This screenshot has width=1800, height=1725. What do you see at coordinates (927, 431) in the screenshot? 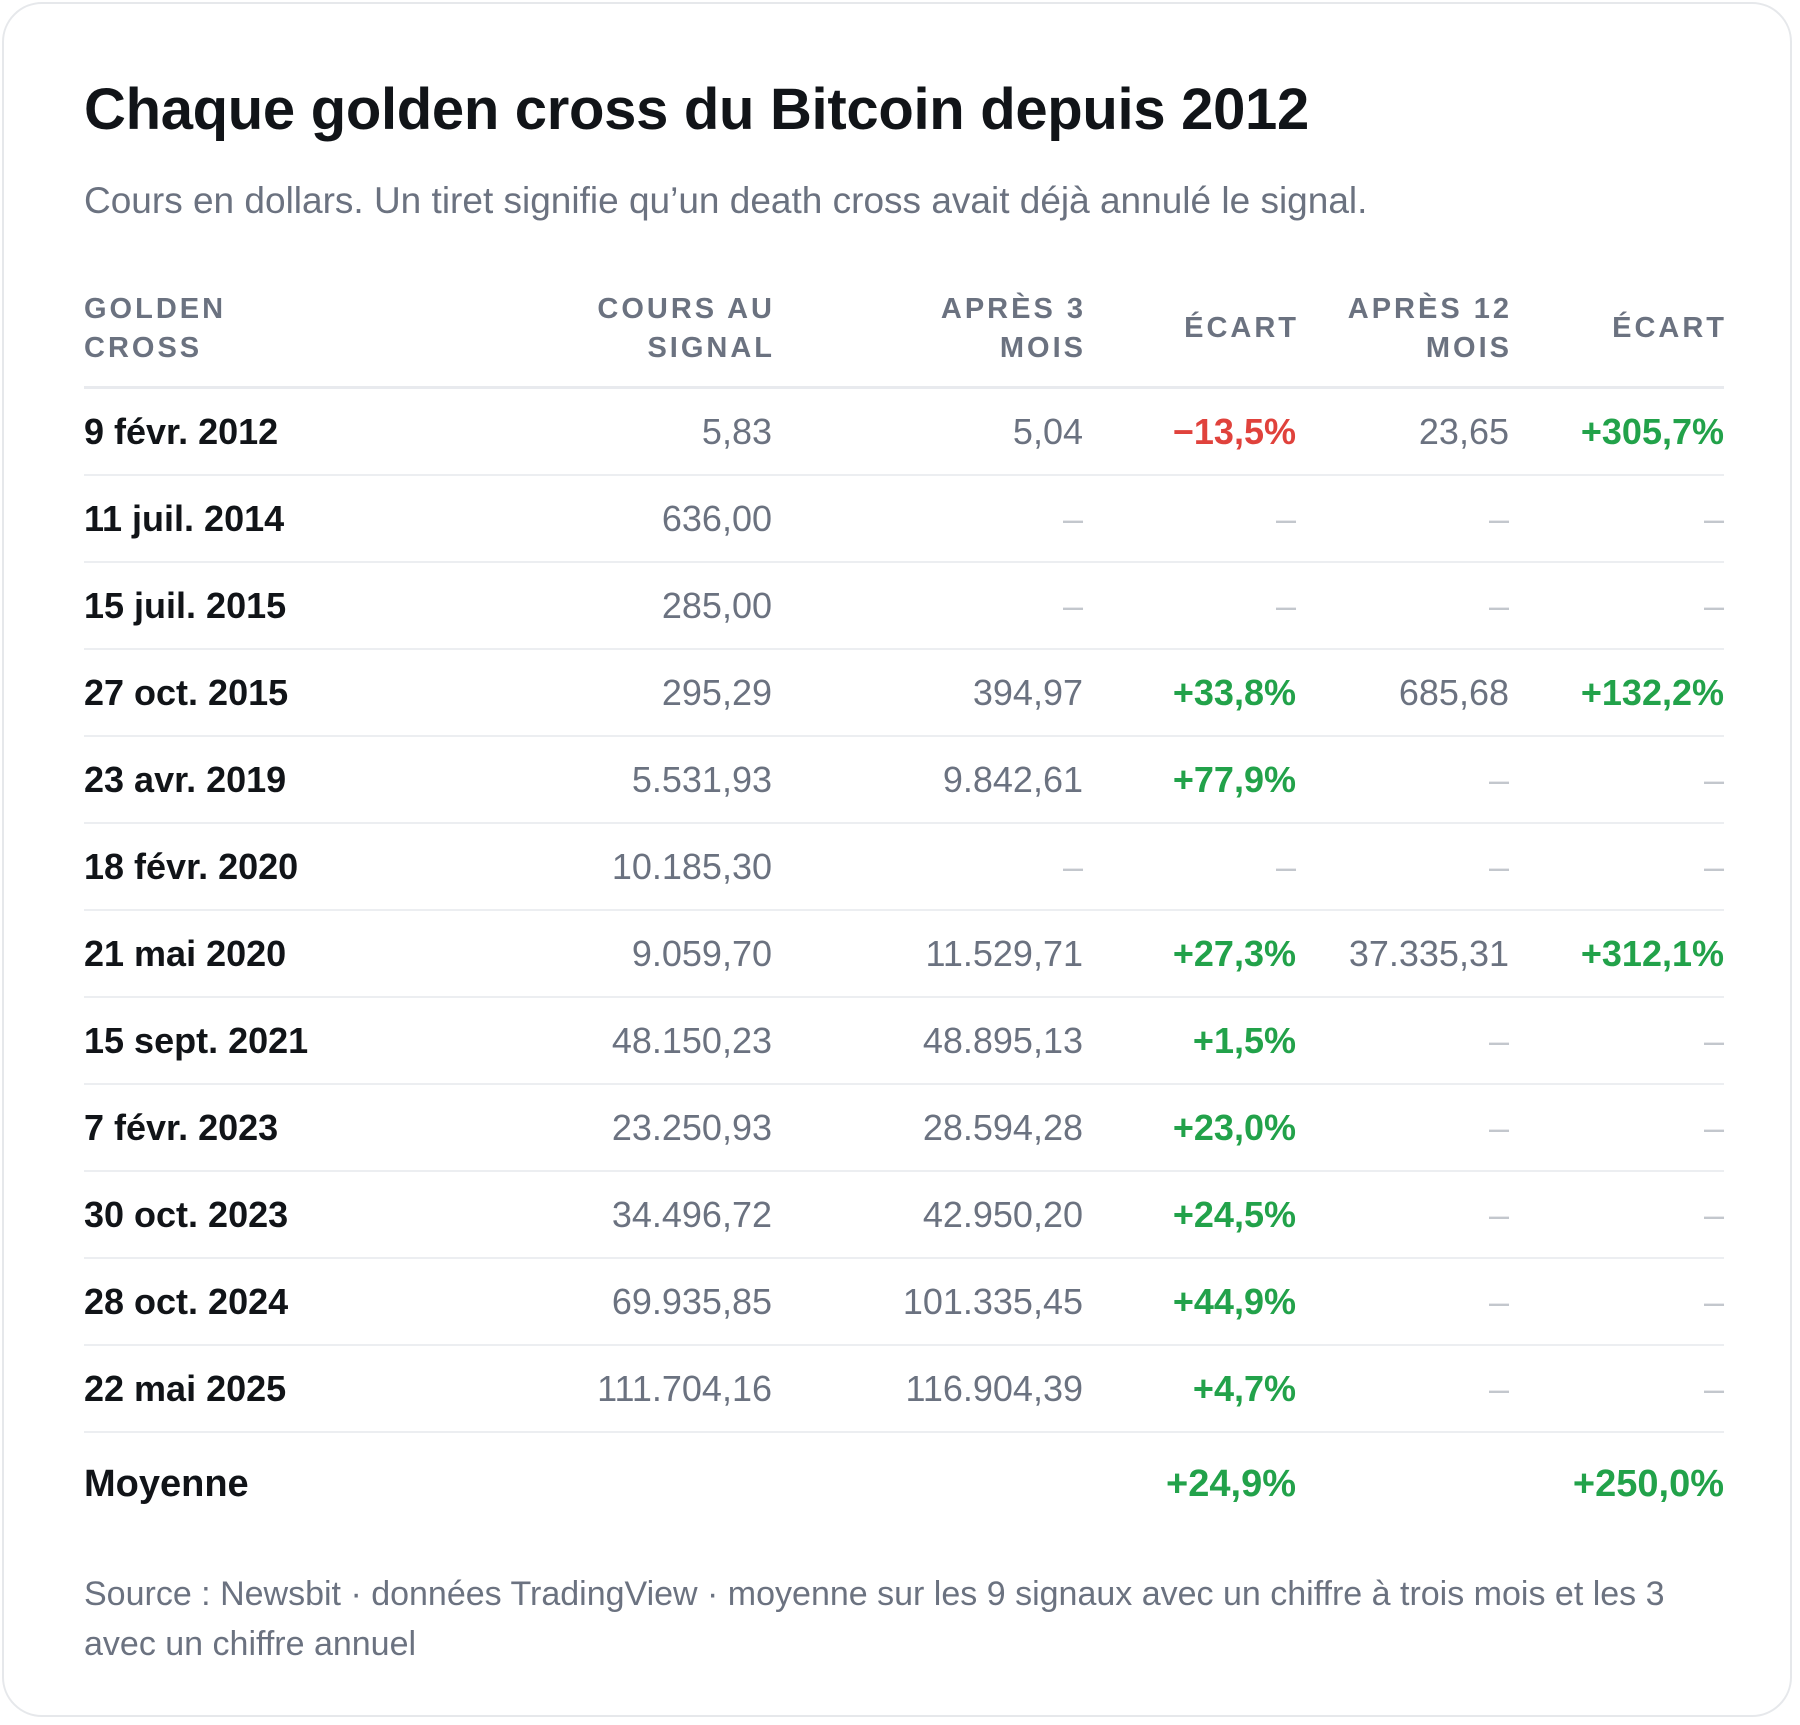
I see `cell-after-3-months: 5,04` at bounding box center [927, 431].